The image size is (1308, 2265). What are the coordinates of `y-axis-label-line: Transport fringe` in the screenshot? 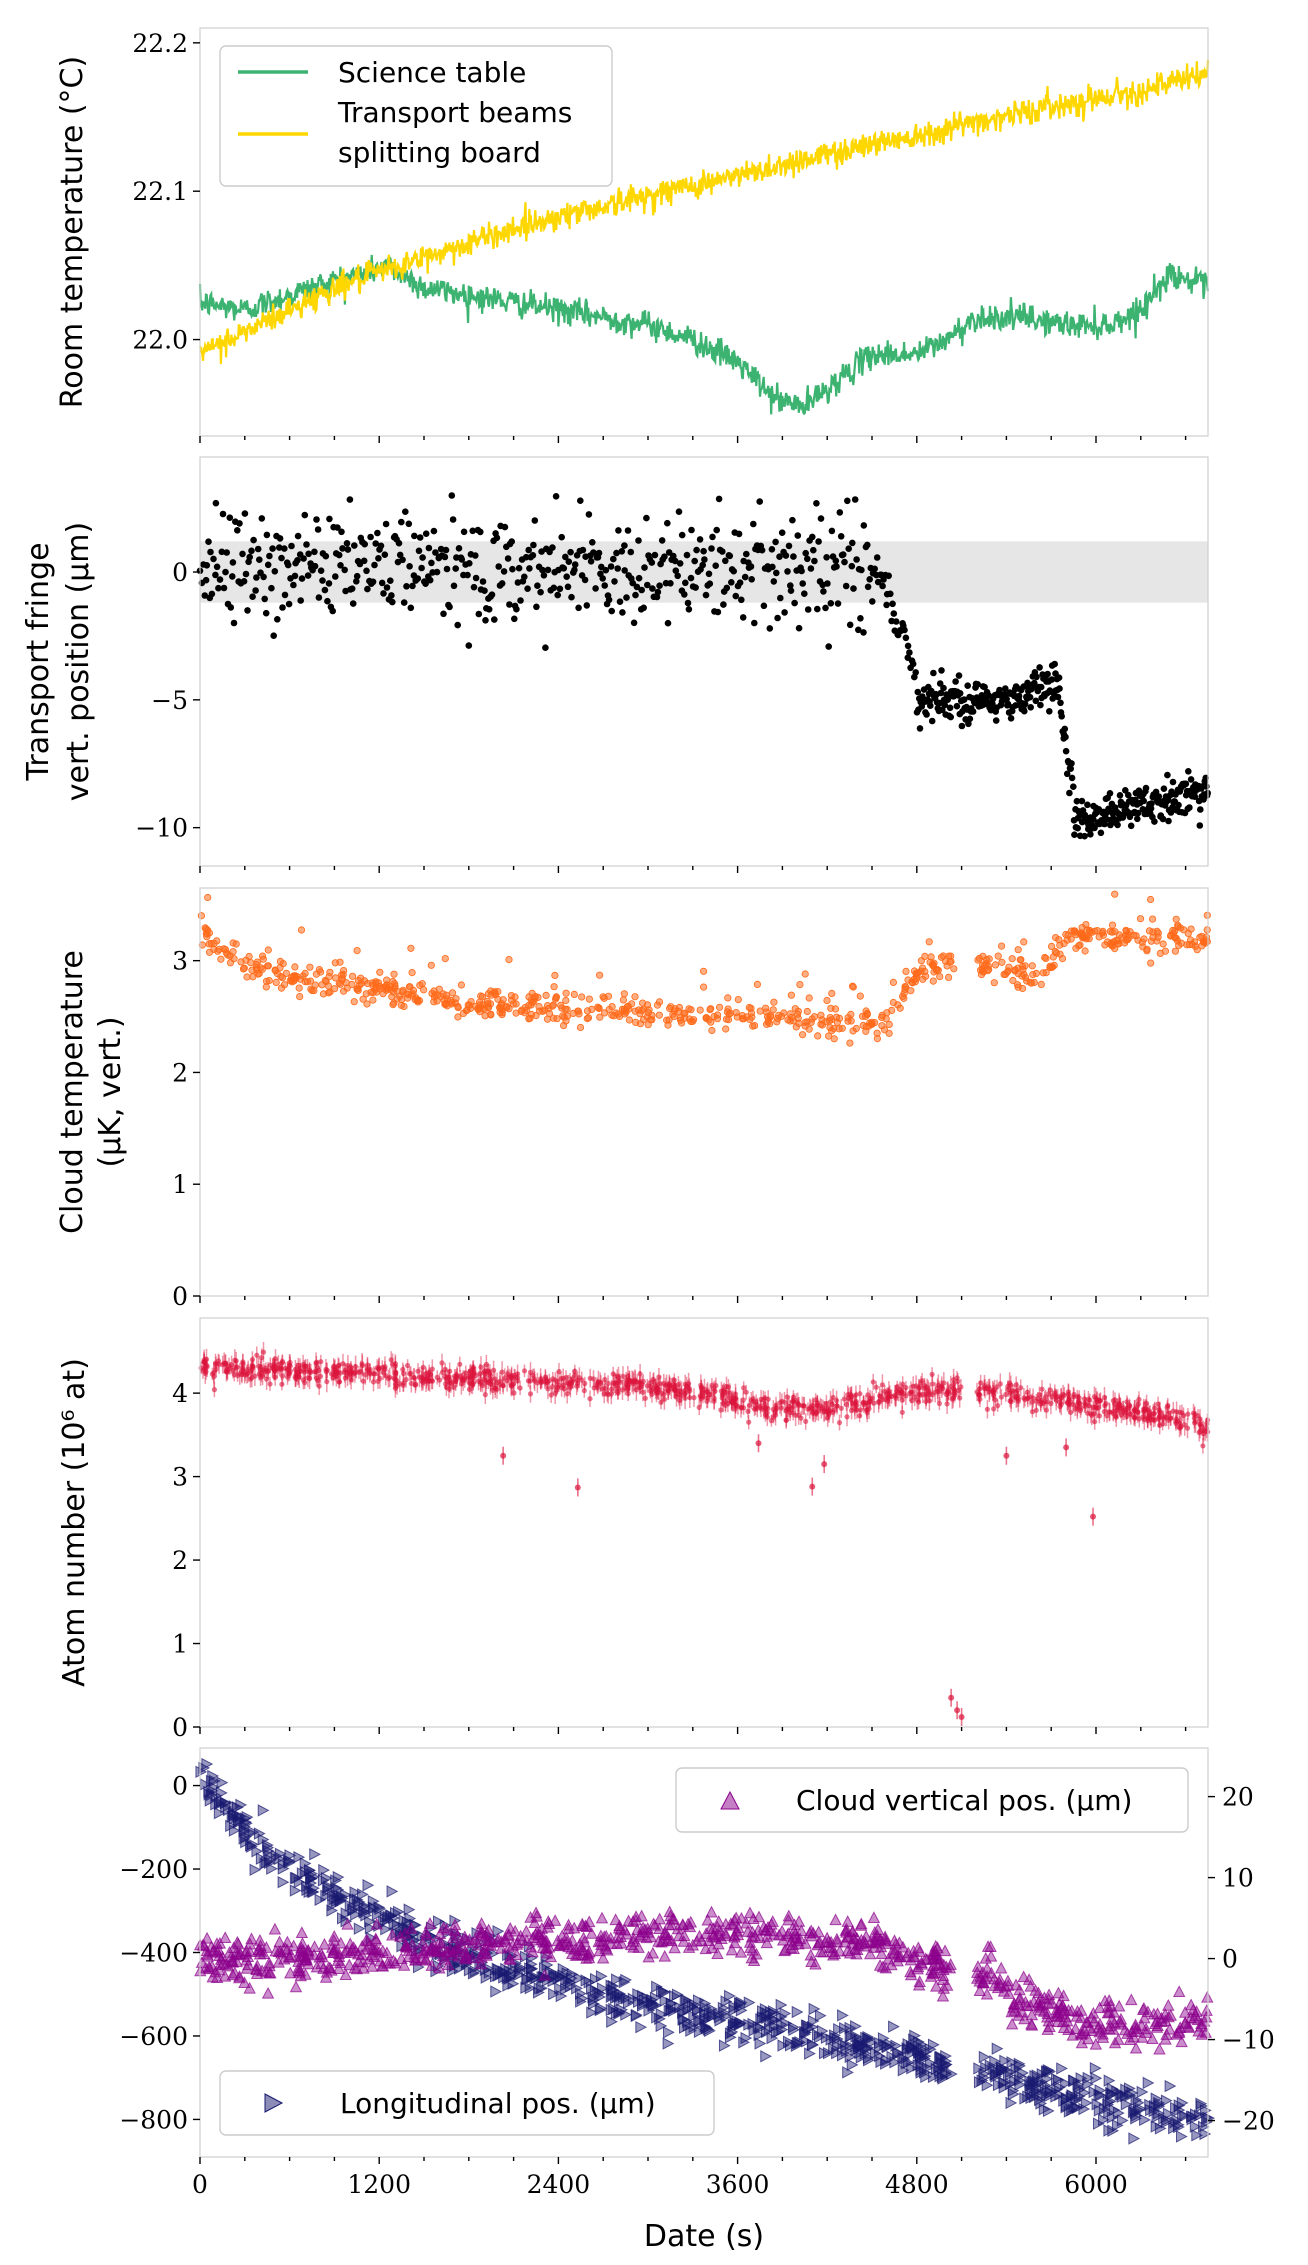 It's located at (38, 661).